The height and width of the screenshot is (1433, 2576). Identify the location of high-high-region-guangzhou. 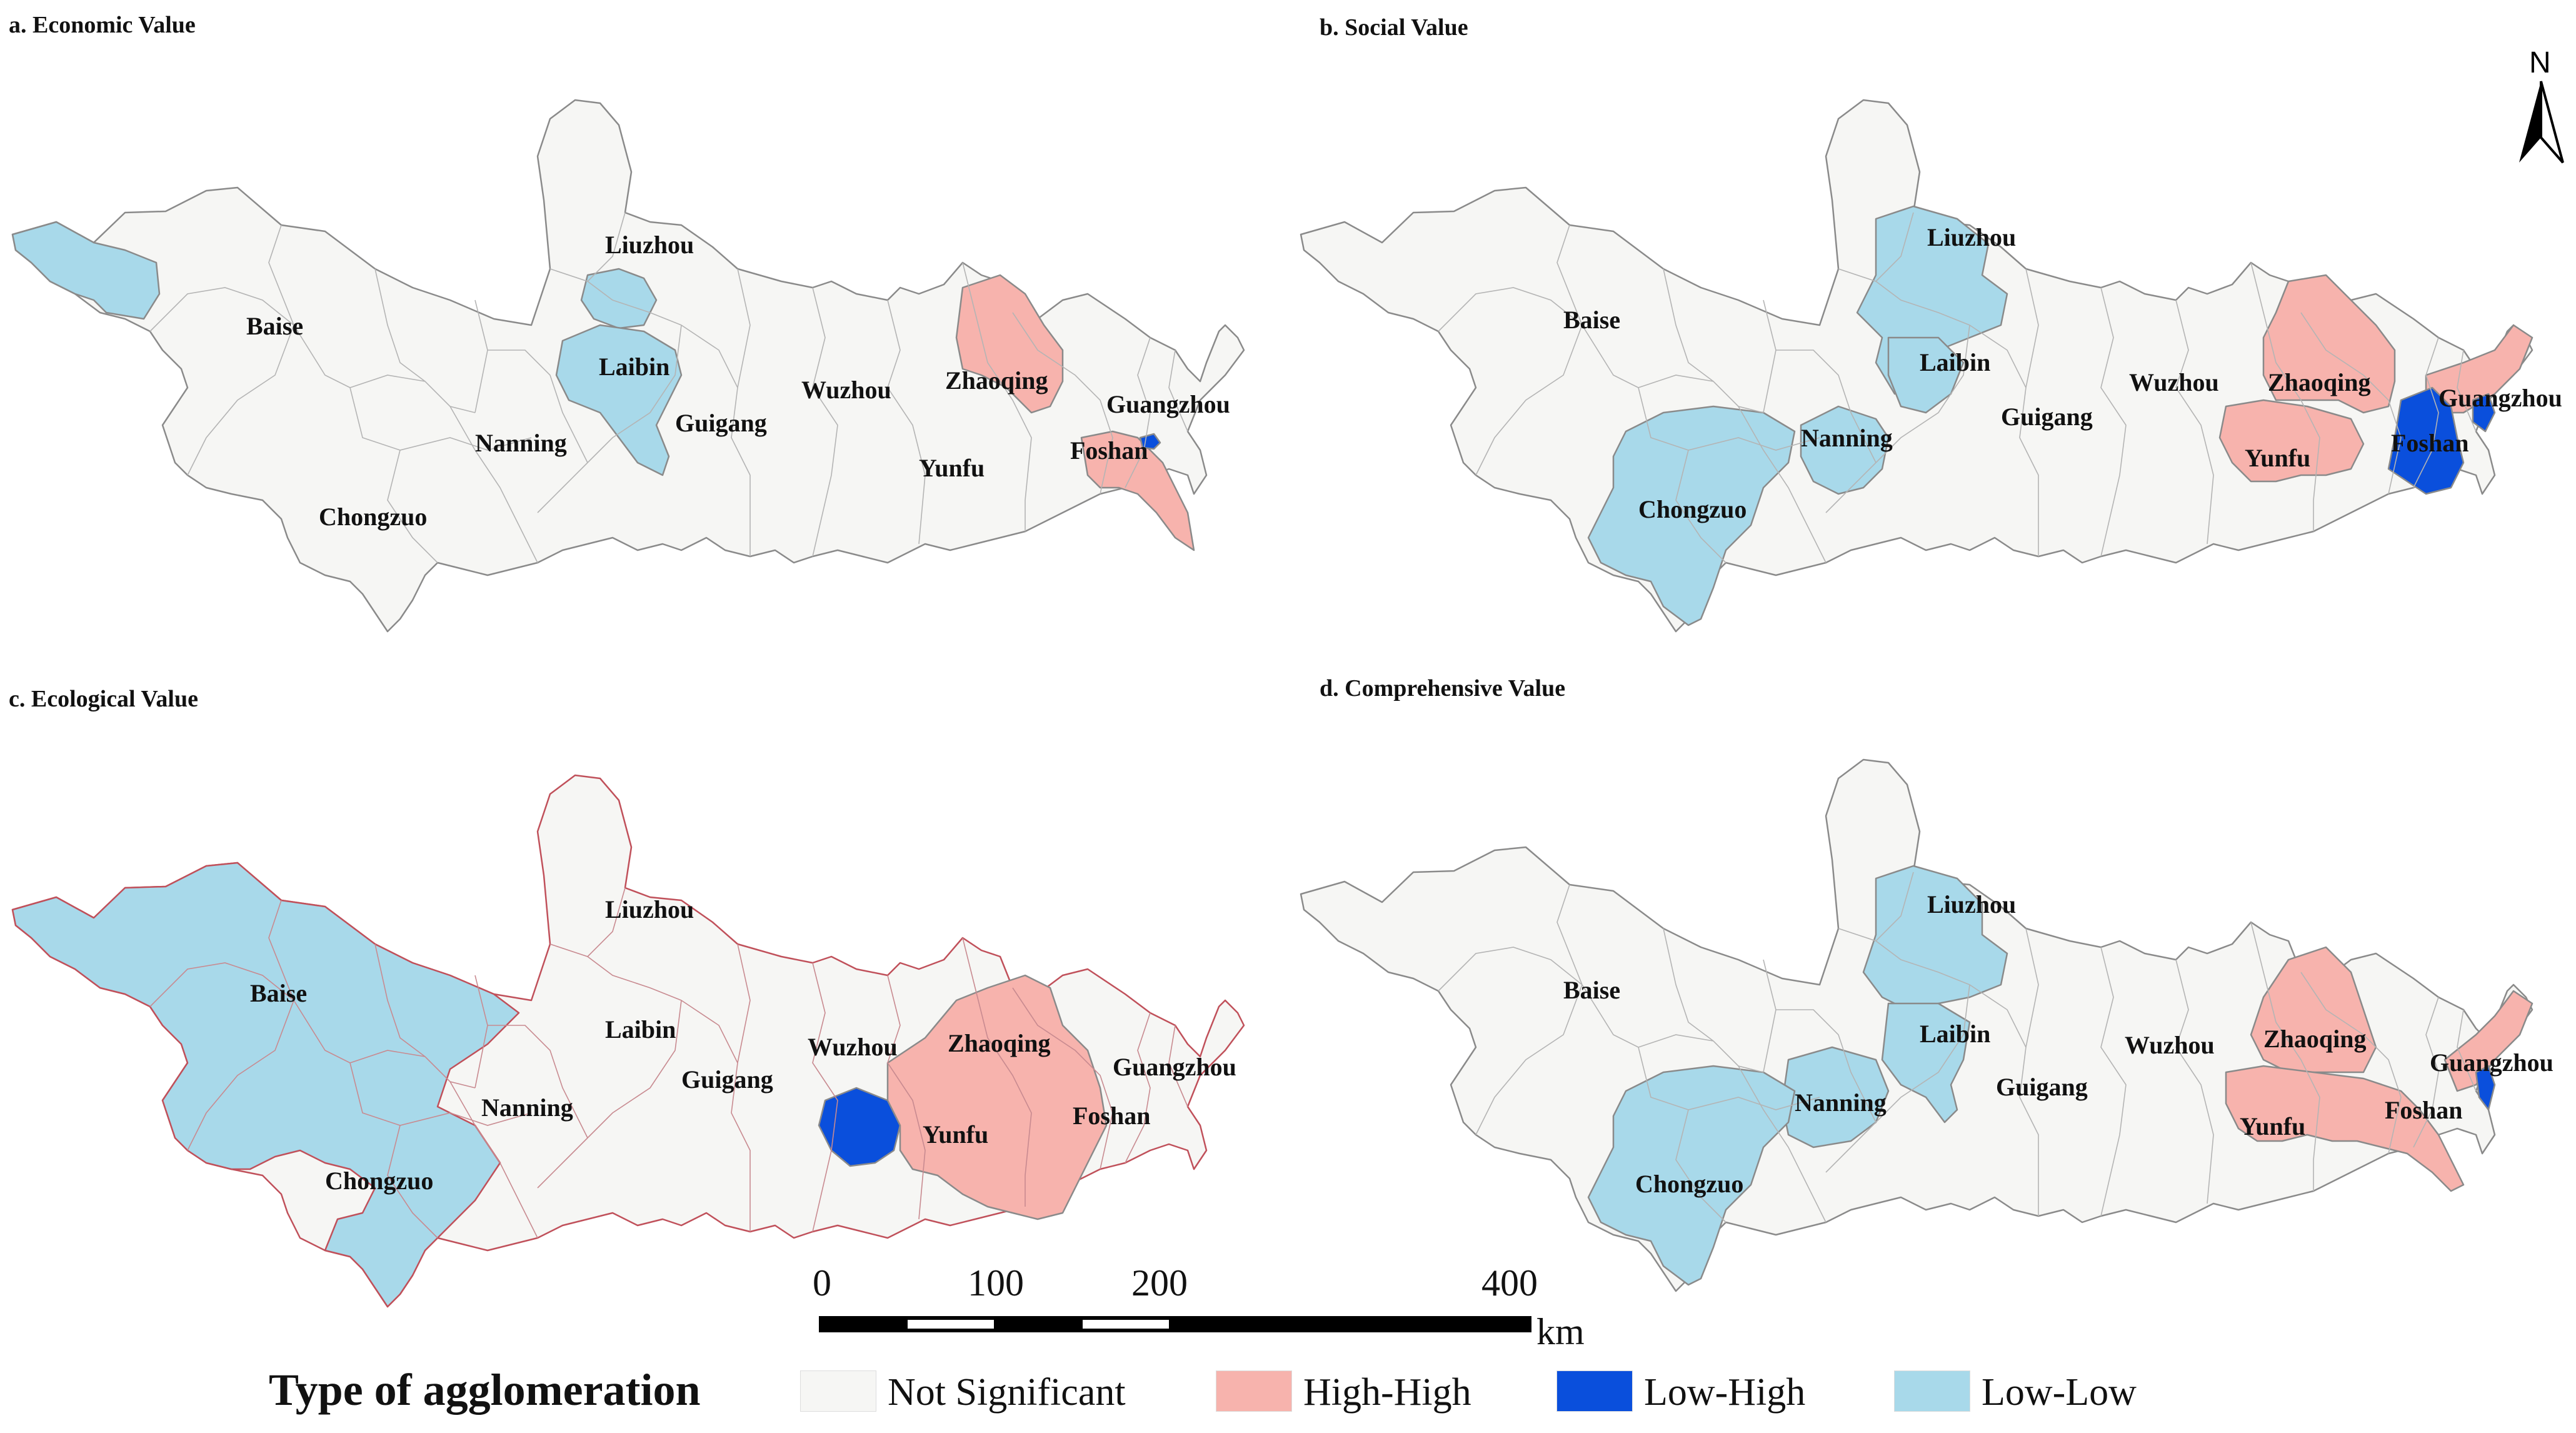
(2488, 1041).